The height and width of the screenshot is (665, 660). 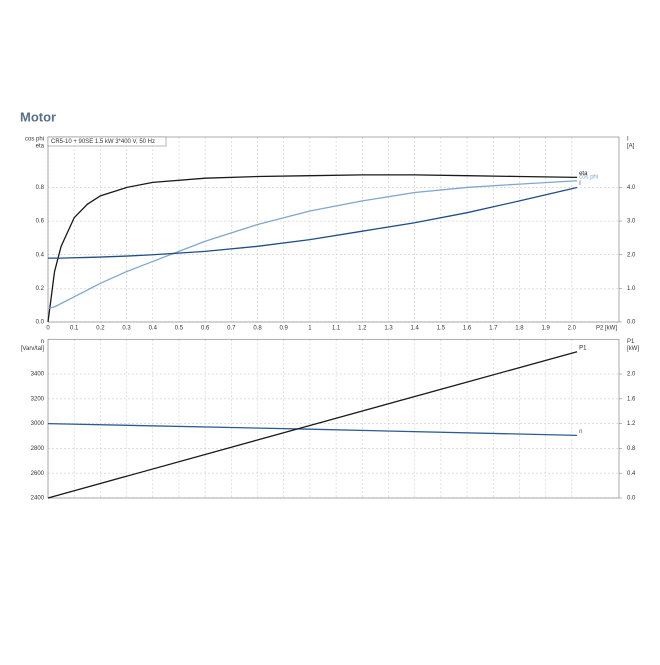 What do you see at coordinates (100, 329) in the screenshot?
I see `x-tick-label: 0.2` at bounding box center [100, 329].